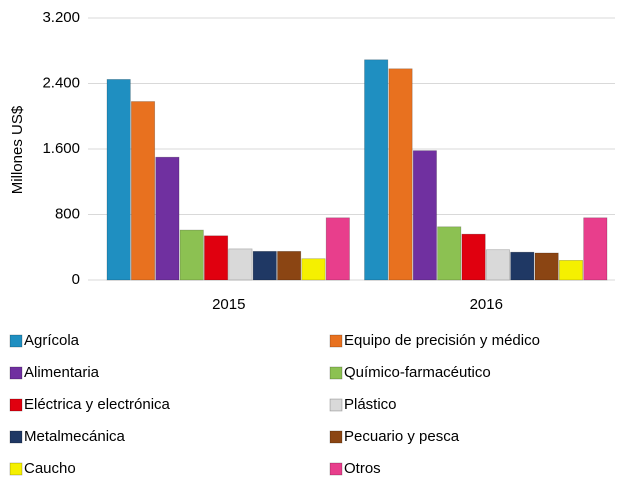  What do you see at coordinates (370, 404) in the screenshot?
I see `legend-label: Plástico` at bounding box center [370, 404].